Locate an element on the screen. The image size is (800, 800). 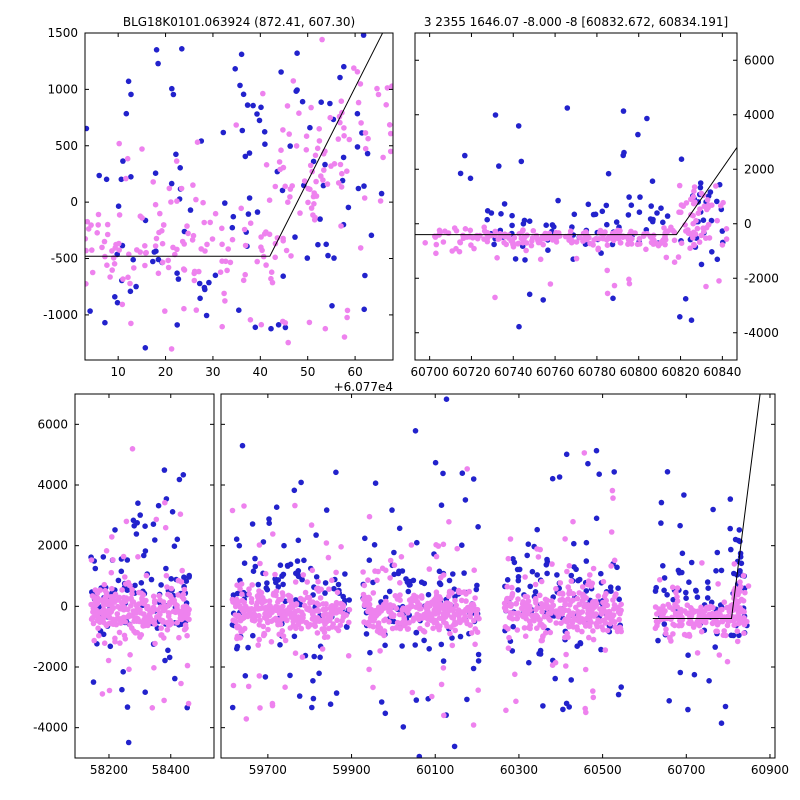
x-tick-label: 60780 is located at coordinates (597, 372).